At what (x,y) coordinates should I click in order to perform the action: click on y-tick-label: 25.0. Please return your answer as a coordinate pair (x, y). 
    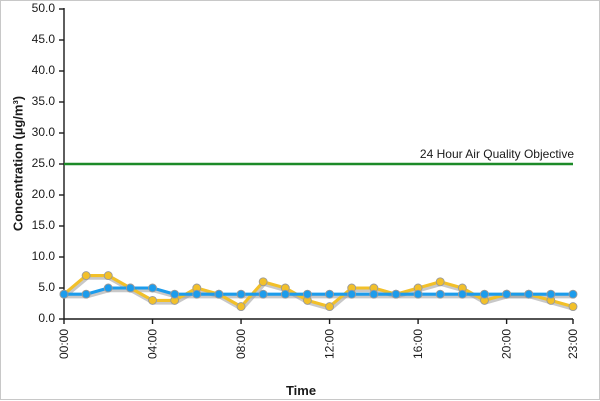
    Looking at the image, I should click on (44, 163).